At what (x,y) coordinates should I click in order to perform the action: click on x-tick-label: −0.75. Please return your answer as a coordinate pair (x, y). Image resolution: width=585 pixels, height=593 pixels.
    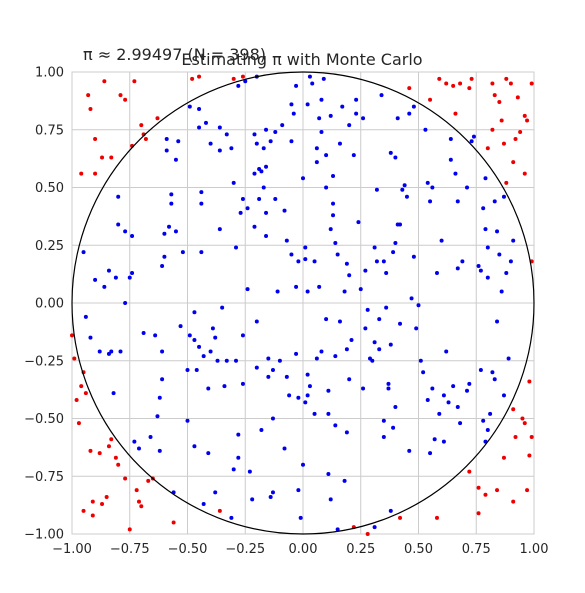
    Looking at the image, I should click on (130, 549).